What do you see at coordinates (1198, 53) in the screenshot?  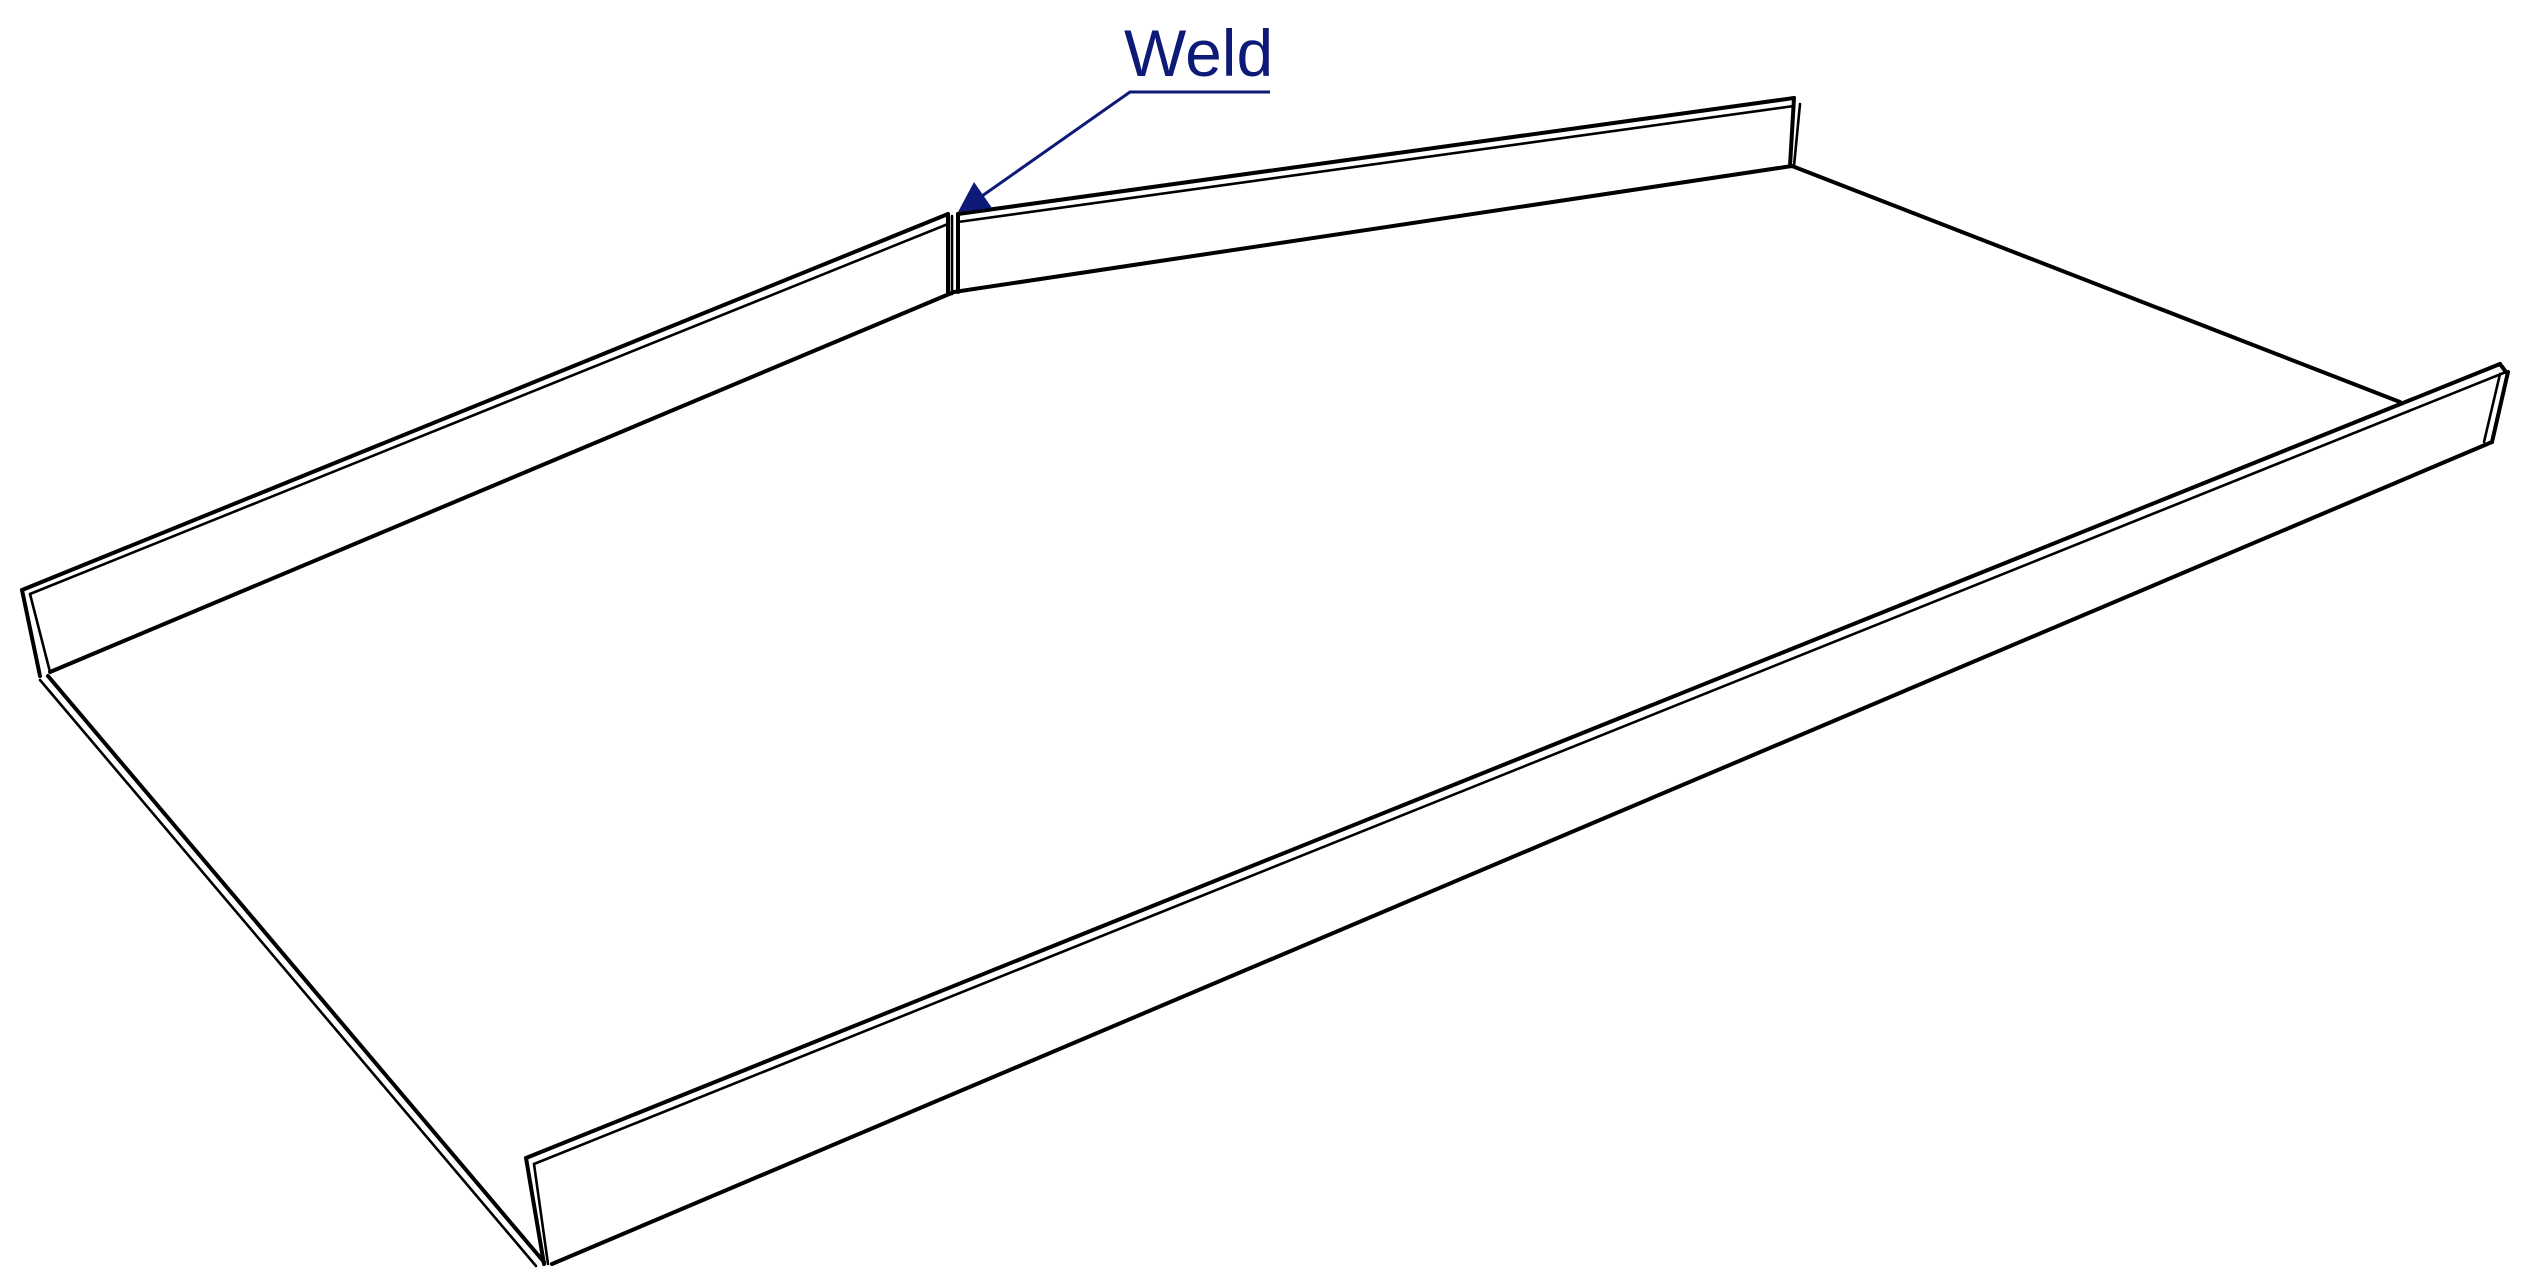 I see `weld-label: Weld` at bounding box center [1198, 53].